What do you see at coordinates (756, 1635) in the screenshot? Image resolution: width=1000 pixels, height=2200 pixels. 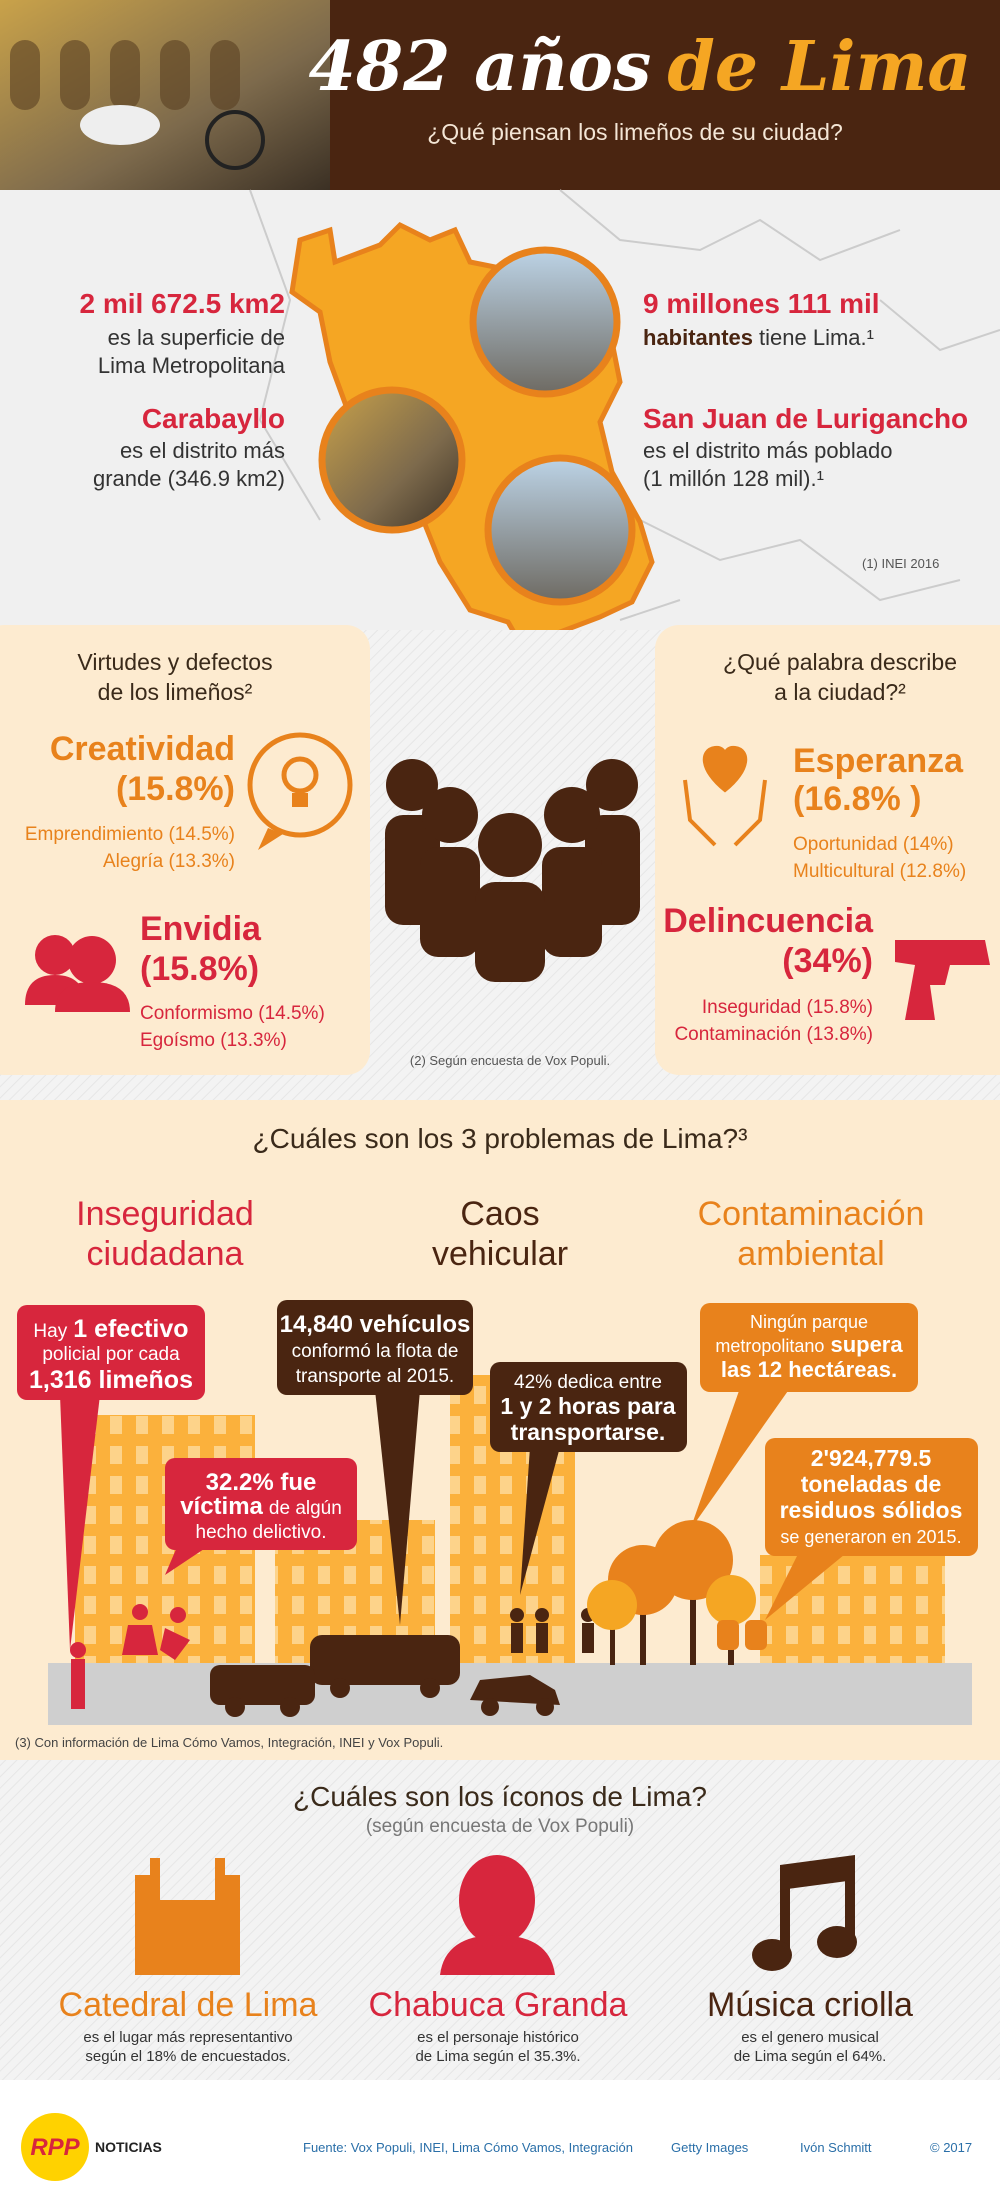 I see `bins-part` at bounding box center [756, 1635].